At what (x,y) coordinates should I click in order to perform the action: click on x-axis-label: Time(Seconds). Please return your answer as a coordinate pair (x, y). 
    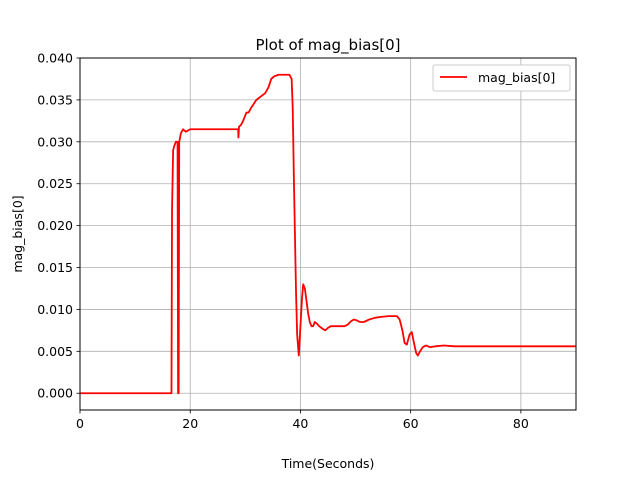
    Looking at the image, I should click on (328, 463).